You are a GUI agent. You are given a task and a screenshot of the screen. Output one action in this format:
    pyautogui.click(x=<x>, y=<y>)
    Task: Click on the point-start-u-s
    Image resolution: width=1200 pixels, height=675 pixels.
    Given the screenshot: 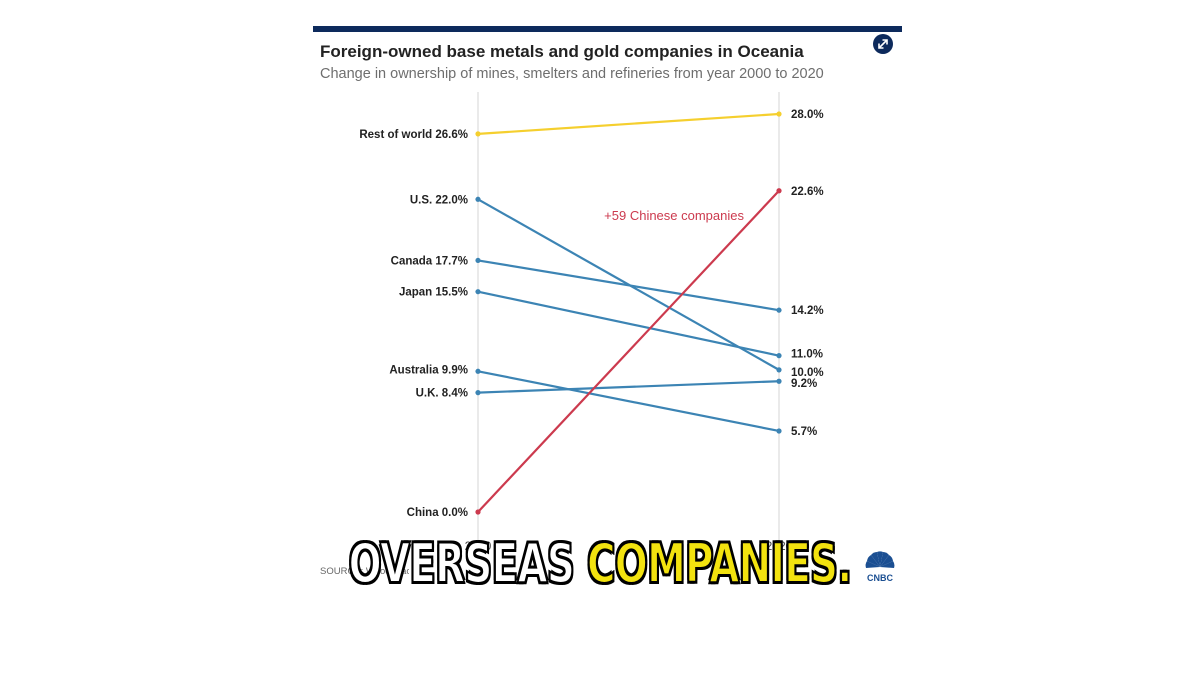 What is the action you would take?
    pyautogui.click(x=478, y=199)
    